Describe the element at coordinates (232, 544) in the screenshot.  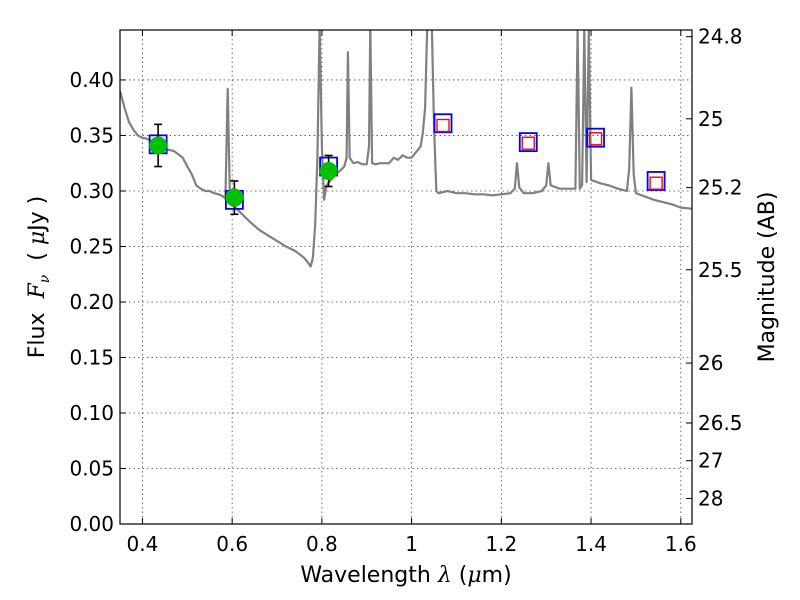
I see `x-tick-label: 0.6` at that location.